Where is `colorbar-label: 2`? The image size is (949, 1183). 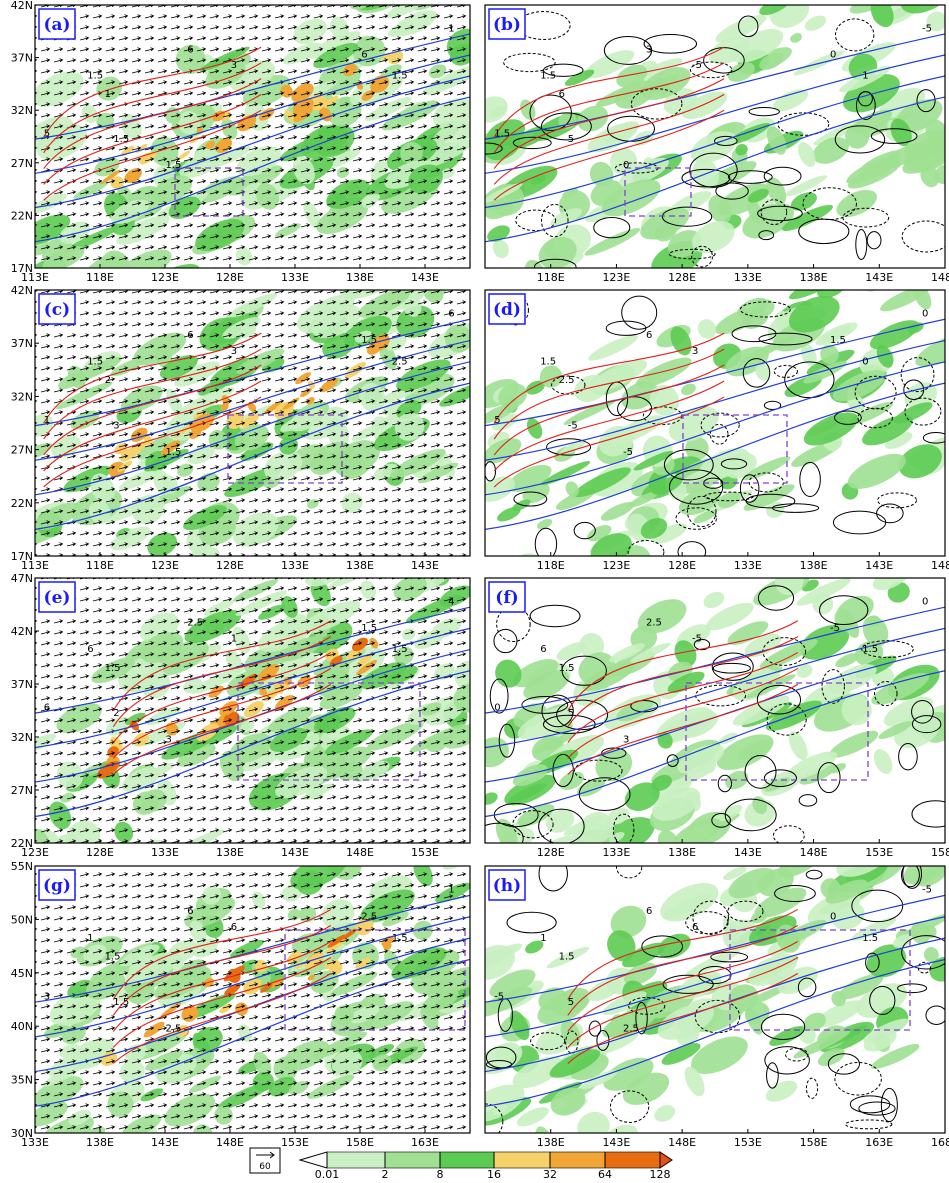
colorbar-label: 2 is located at coordinates (385, 1173).